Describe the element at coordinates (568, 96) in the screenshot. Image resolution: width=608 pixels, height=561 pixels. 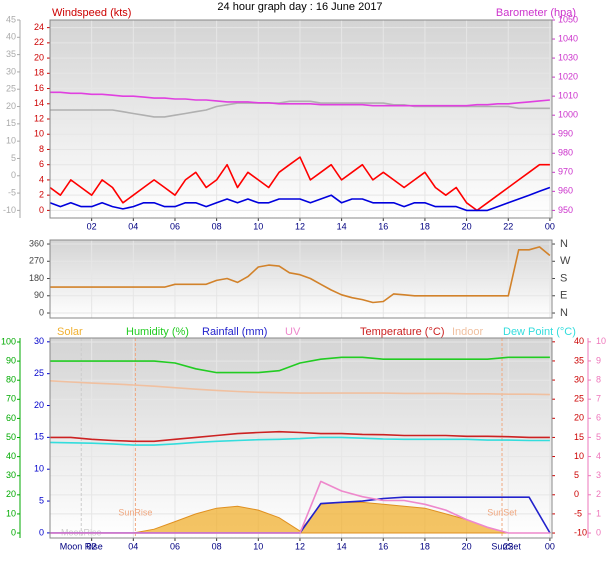
I see `y-tick-label: 1010` at that location.